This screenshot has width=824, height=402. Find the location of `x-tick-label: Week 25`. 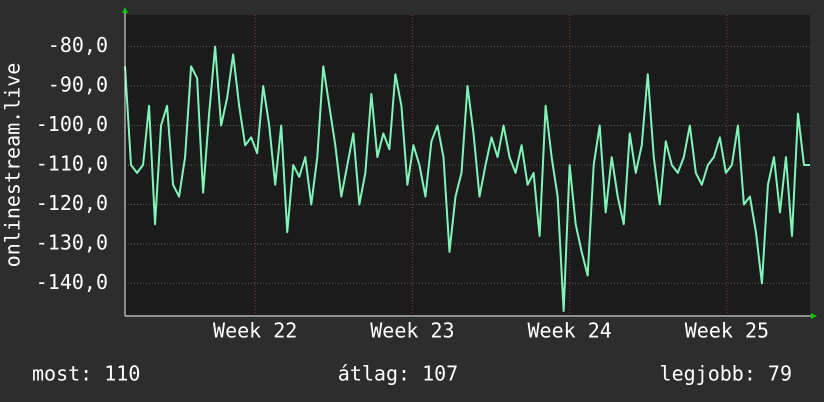

x-tick-label: Week 25 is located at coordinates (727, 331).